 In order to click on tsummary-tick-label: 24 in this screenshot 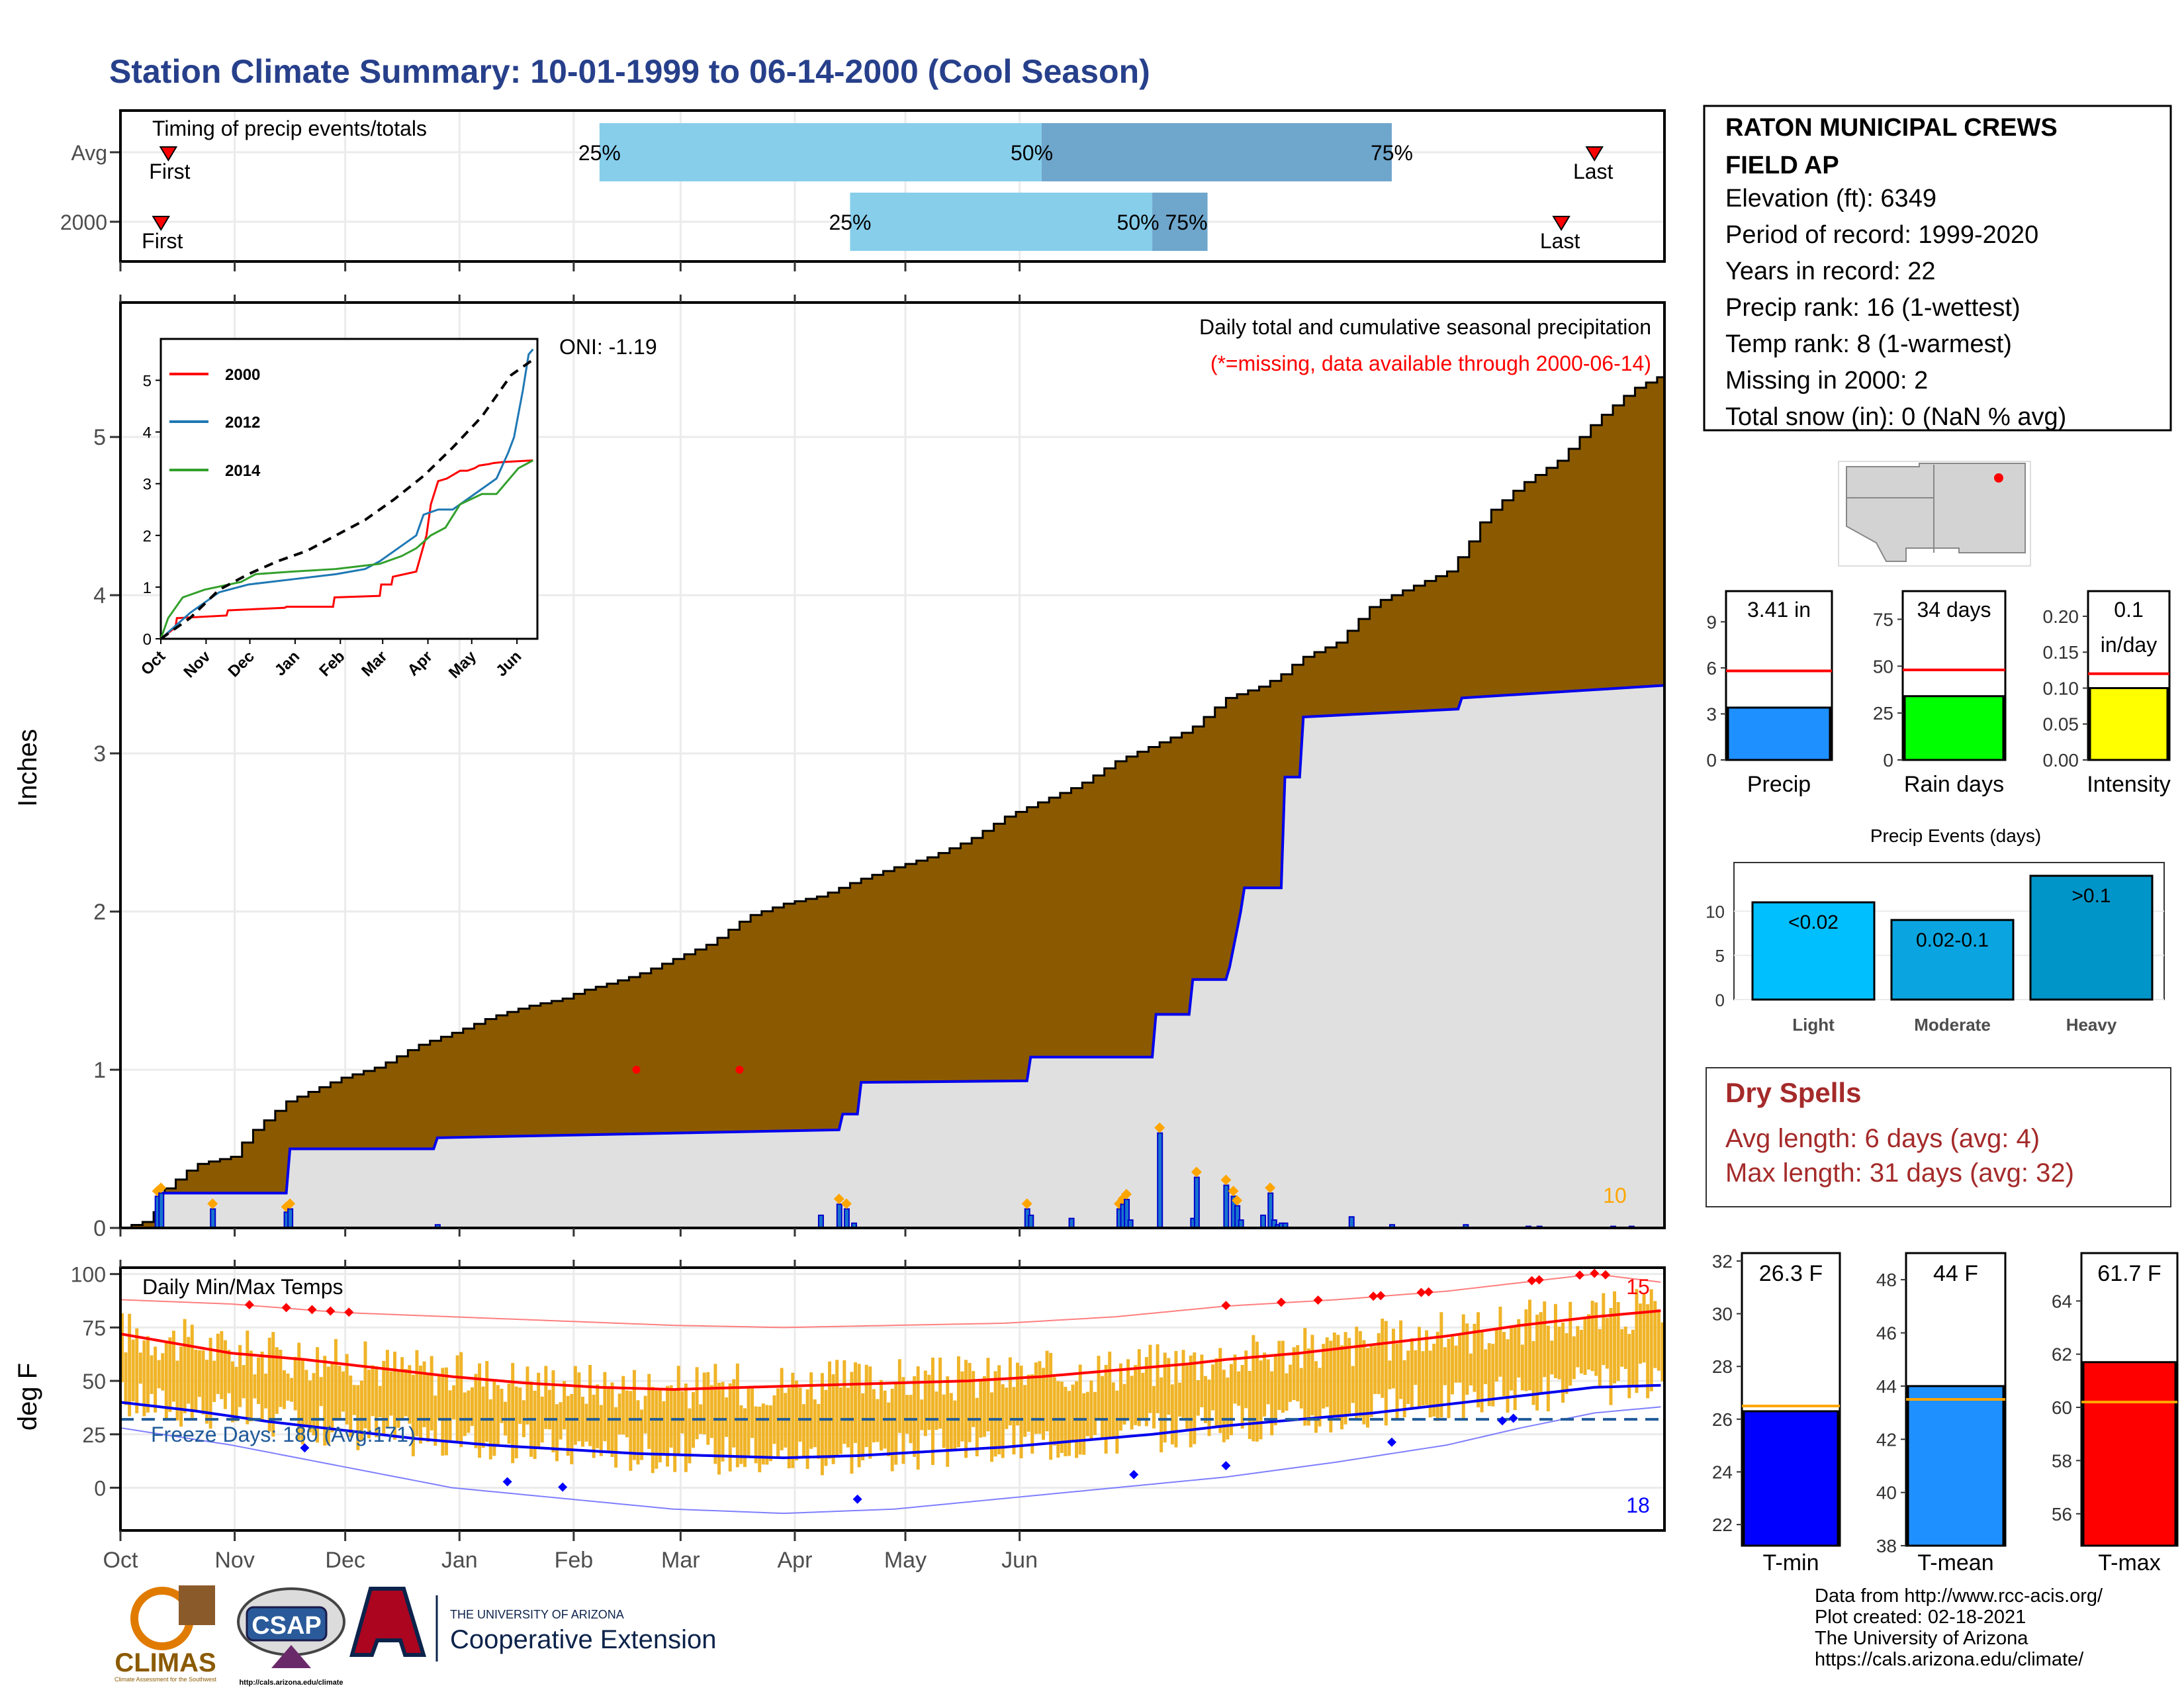, I will do `click(1723, 1472)`.